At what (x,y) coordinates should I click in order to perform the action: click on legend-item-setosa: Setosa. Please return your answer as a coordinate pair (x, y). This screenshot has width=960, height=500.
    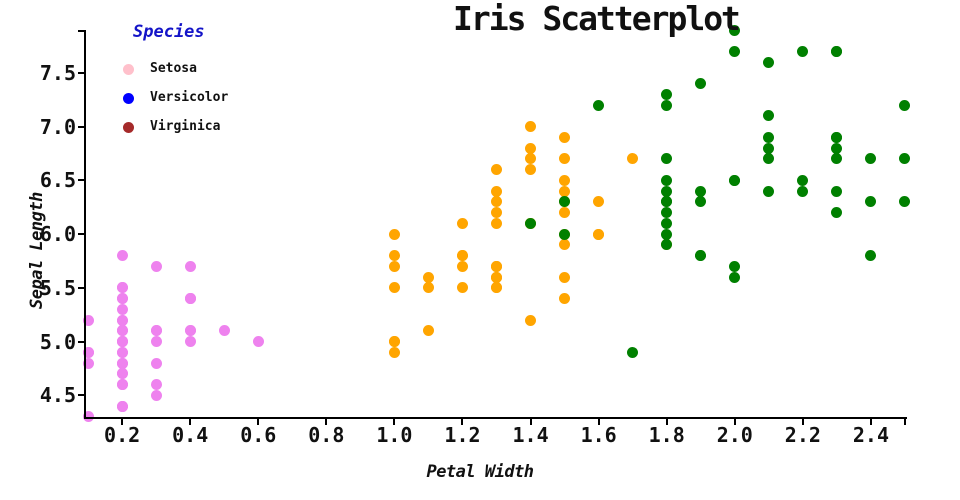
    Looking at the image, I should click on (160, 69).